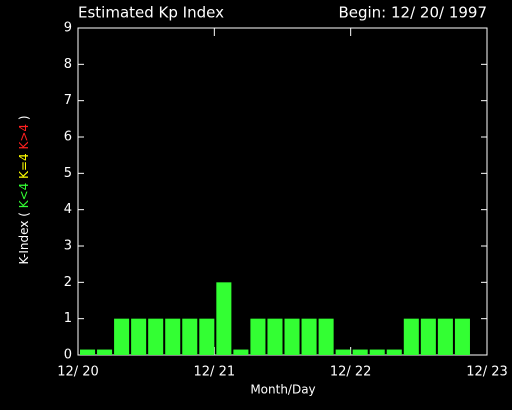 This screenshot has width=512, height=410. Describe the element at coordinates (68, 209) in the screenshot. I see `y-tick-label: 4` at that location.